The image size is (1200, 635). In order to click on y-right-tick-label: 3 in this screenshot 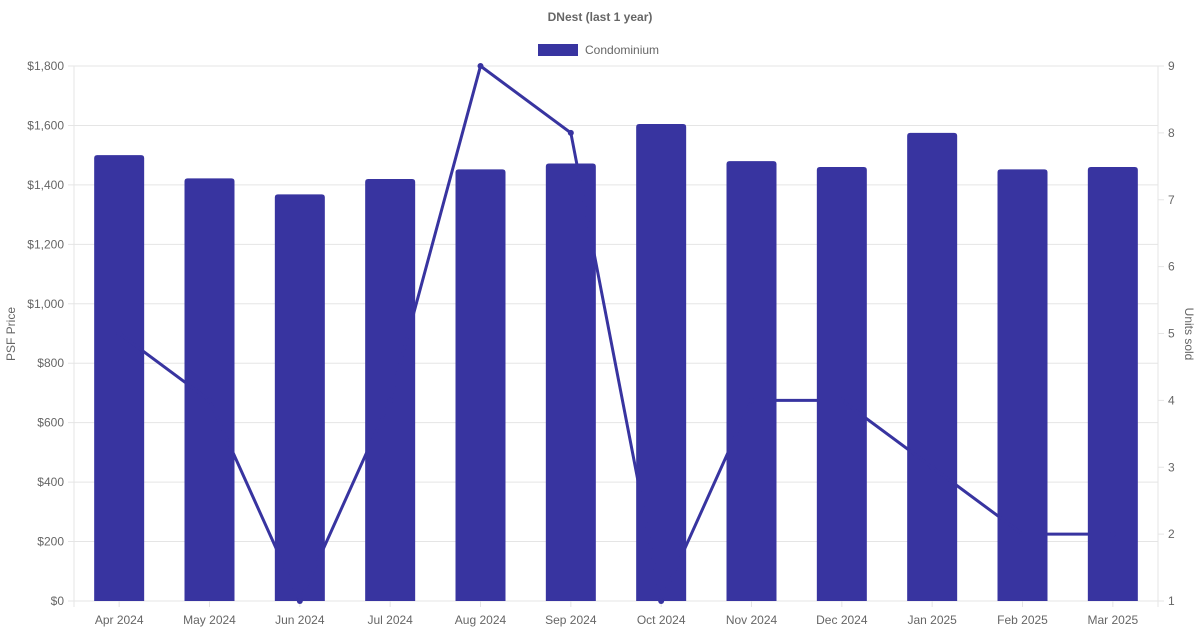, I will do `click(1171, 467)`.